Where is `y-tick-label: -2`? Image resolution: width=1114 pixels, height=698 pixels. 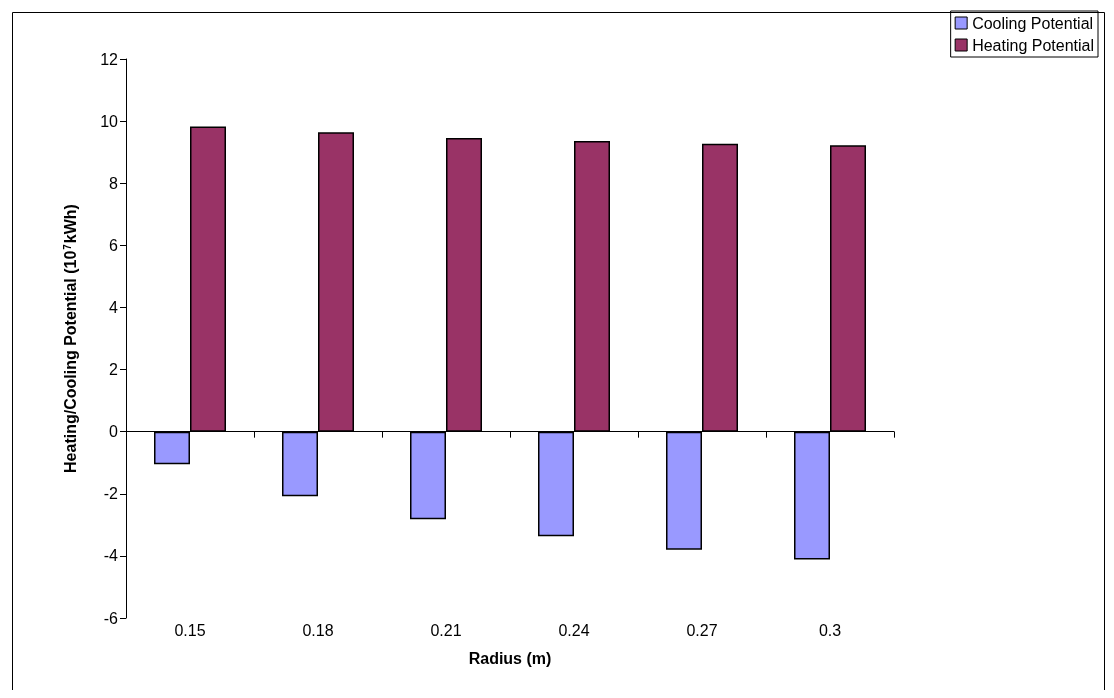
y-tick-label: -2 is located at coordinates (111, 494).